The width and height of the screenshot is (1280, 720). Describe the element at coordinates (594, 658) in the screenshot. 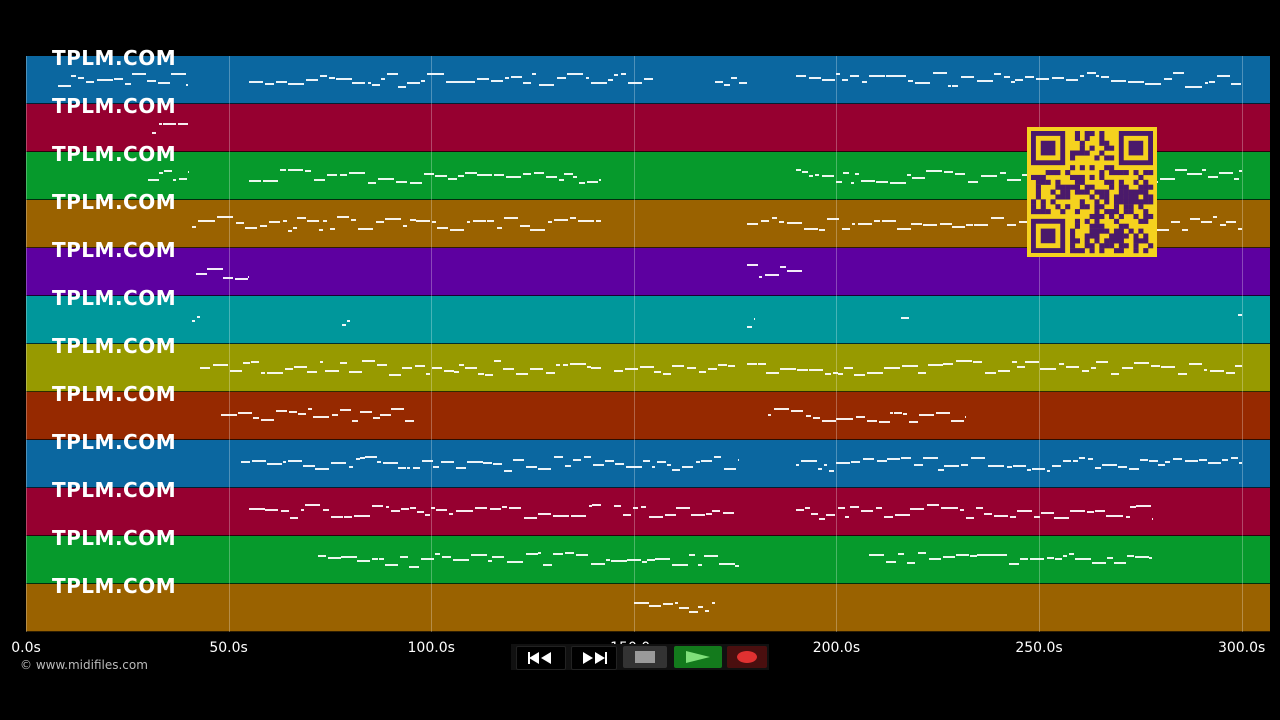

I see `fast-forward-button` at that location.